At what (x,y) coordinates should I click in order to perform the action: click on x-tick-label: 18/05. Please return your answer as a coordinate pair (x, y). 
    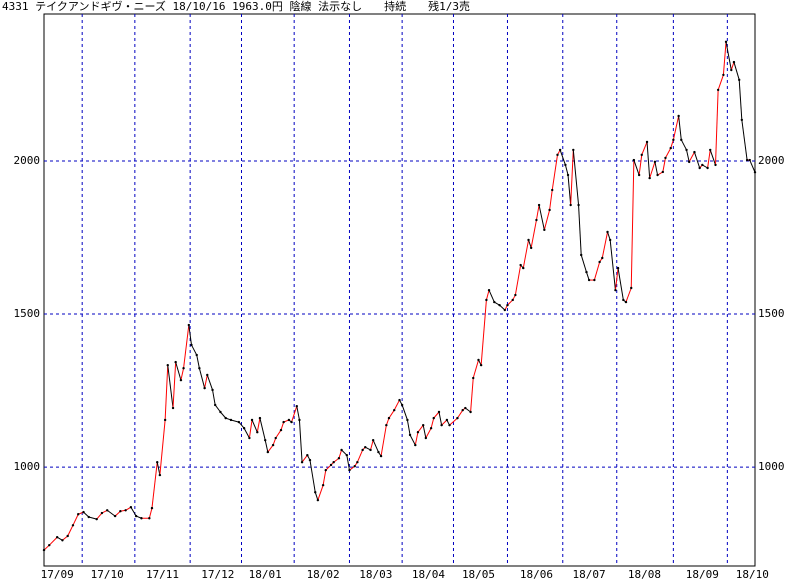
    Looking at the image, I should click on (478, 574).